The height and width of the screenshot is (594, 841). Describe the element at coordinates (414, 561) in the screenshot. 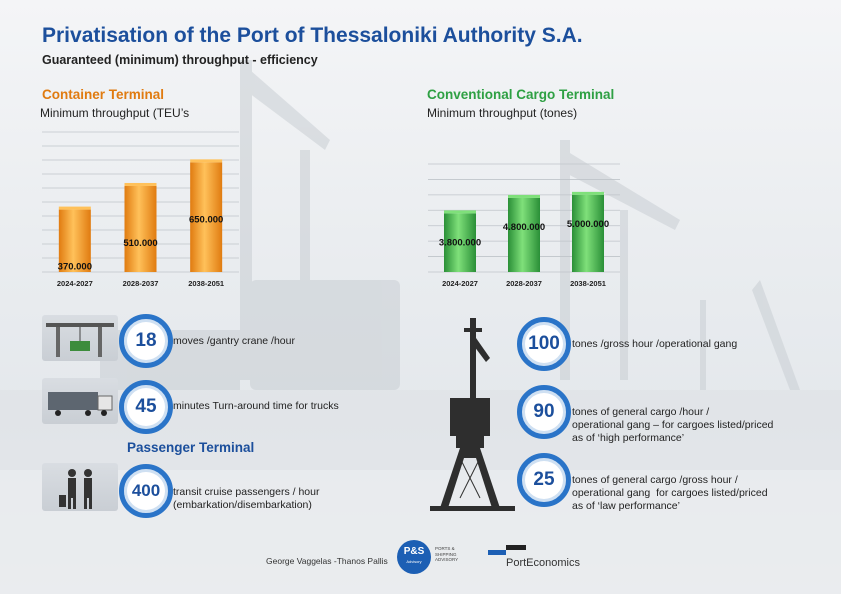

I see `ps-logo-sub: Advisory` at that location.